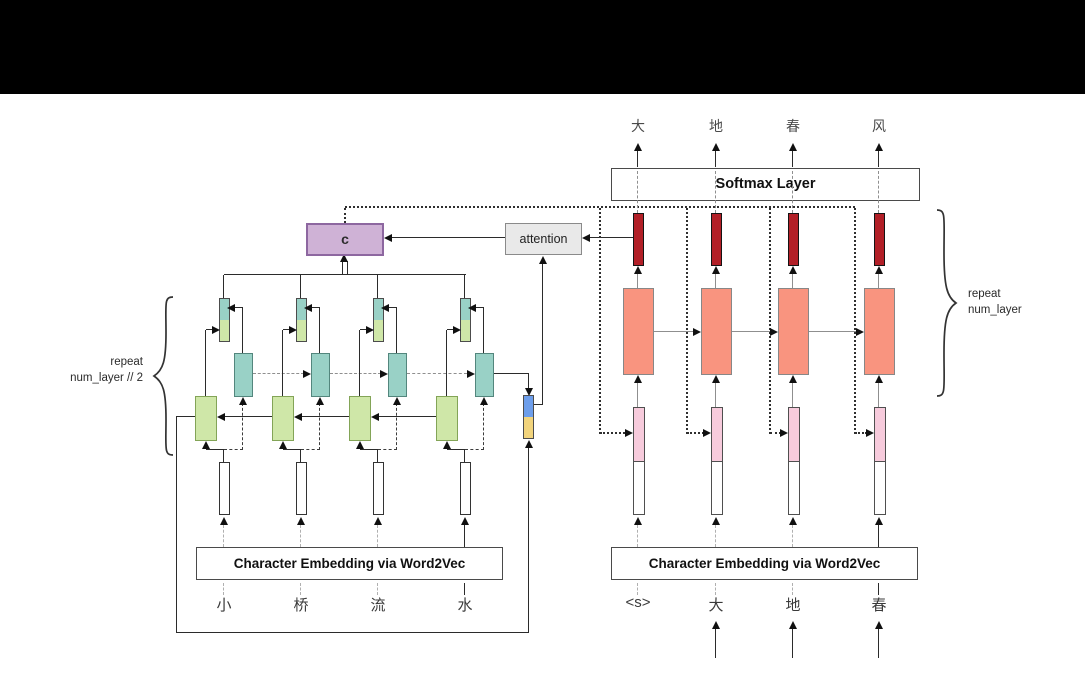 This screenshot has width=1085, height=681. I want to click on encoder-state-bus, so click(345, 274).